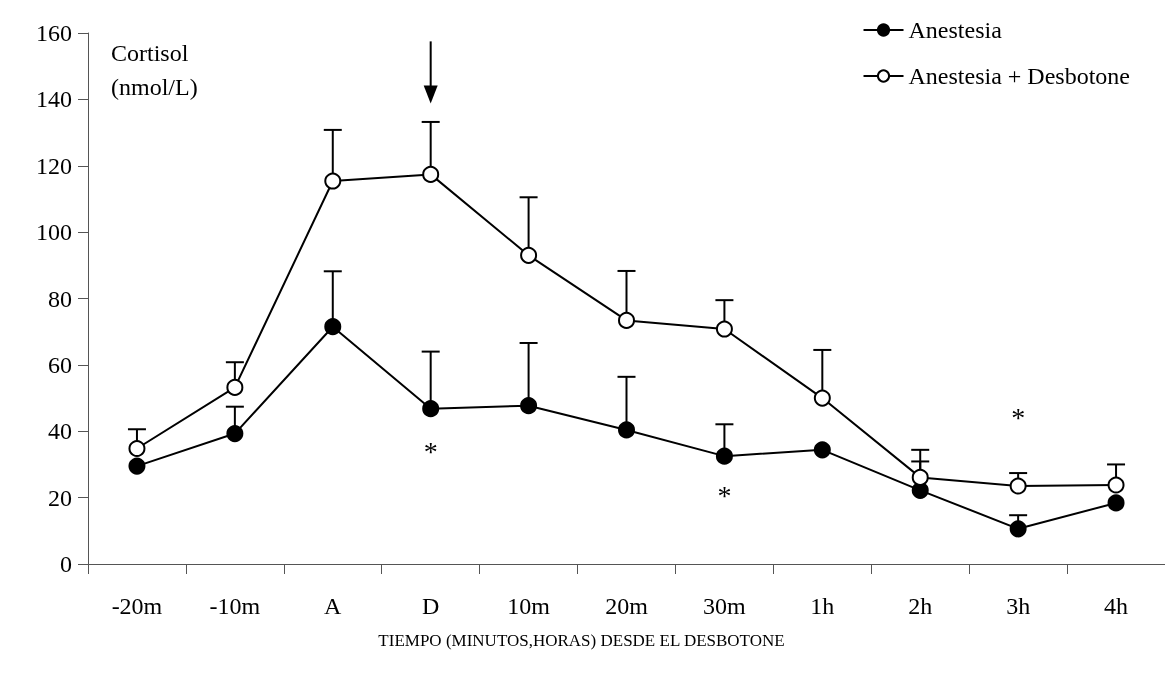 Image resolution: width=1173 pixels, height=675 pixels. Describe the element at coordinates (60, 431) in the screenshot. I see `y-tick-label: 40` at that location.